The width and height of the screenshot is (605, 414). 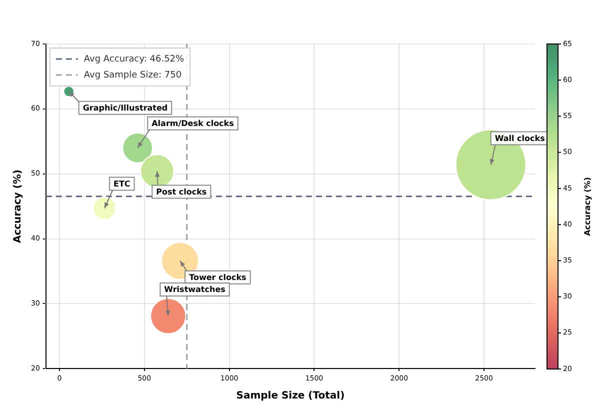 I want to click on annotation: Wristwatches, so click(x=195, y=289).